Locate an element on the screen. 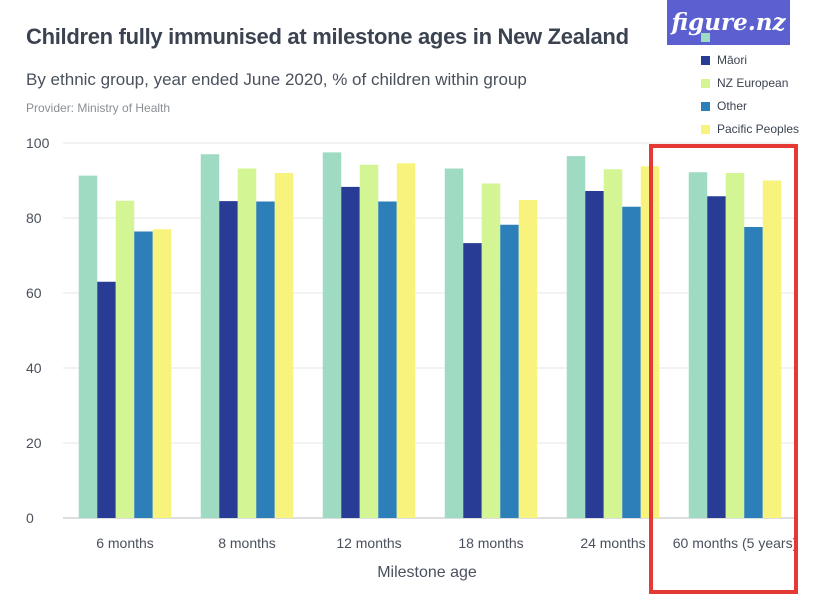 The width and height of the screenshot is (818, 610). legend-item-maori: Māori is located at coordinates (724, 60).